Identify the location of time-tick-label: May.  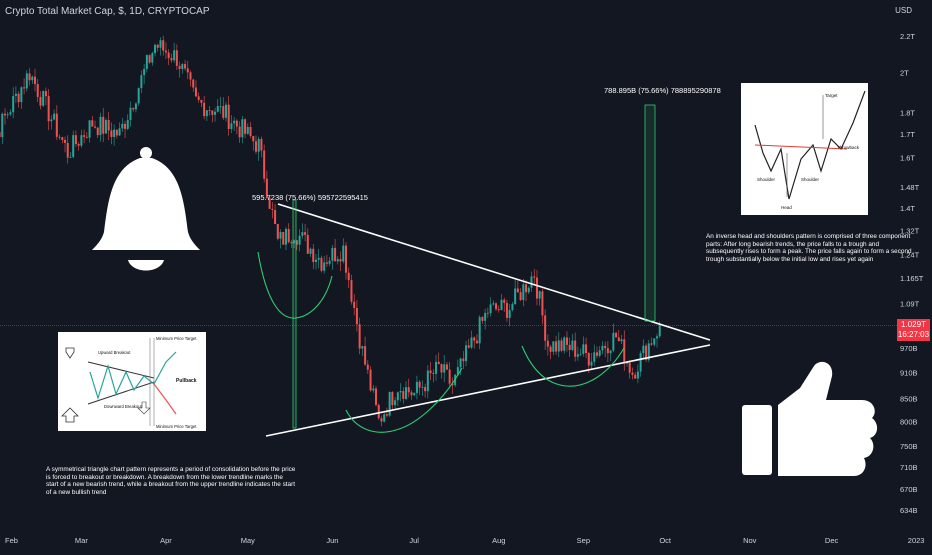
(248, 540).